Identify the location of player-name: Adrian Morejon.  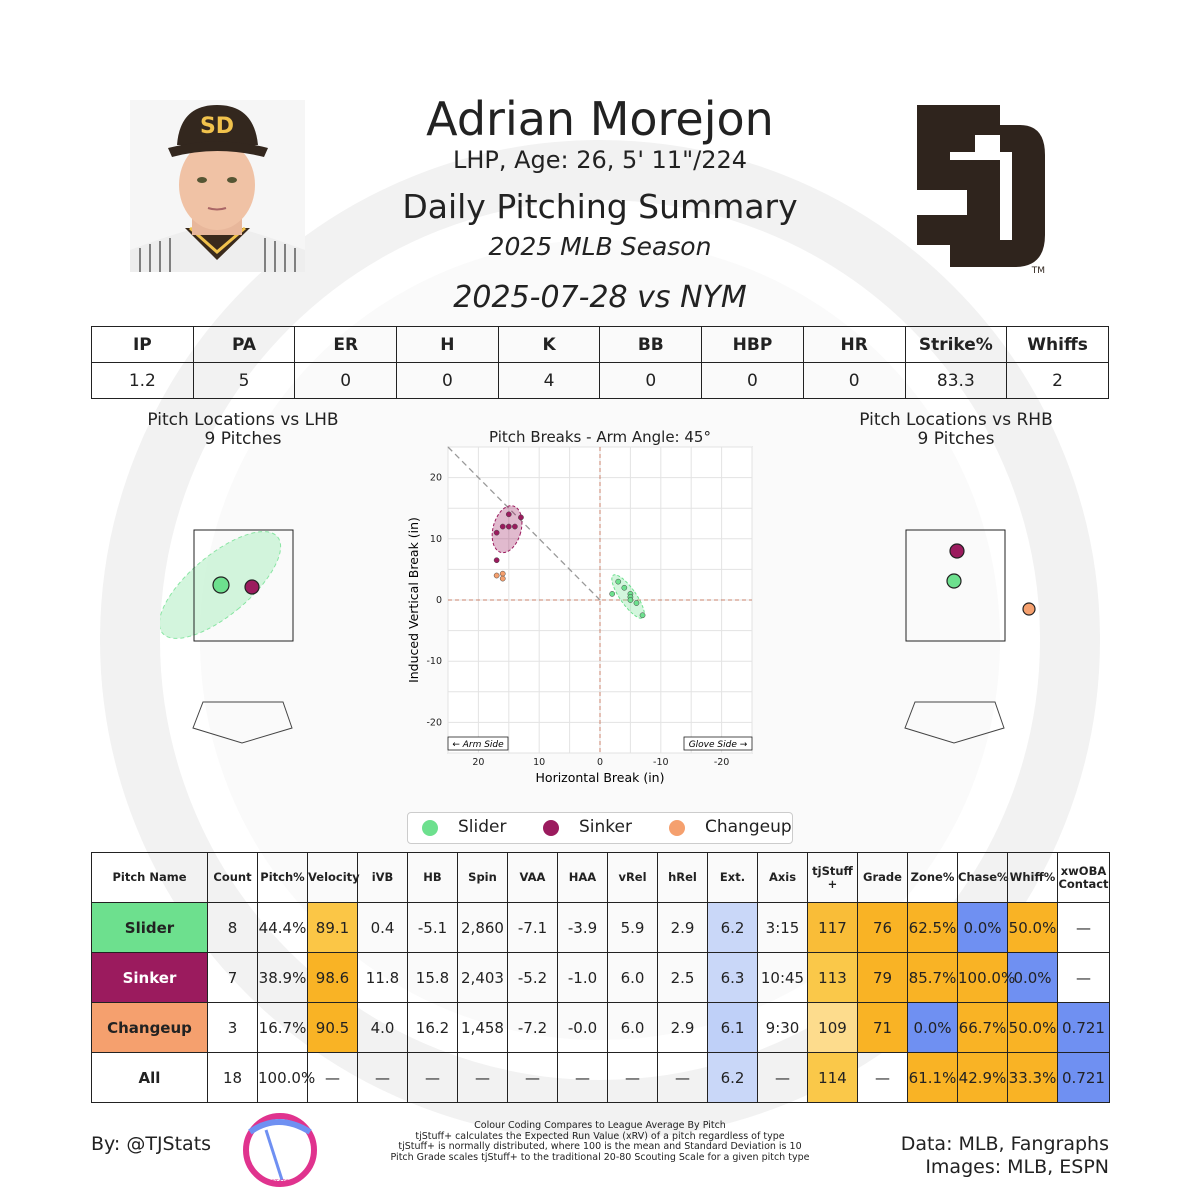
(600, 119).